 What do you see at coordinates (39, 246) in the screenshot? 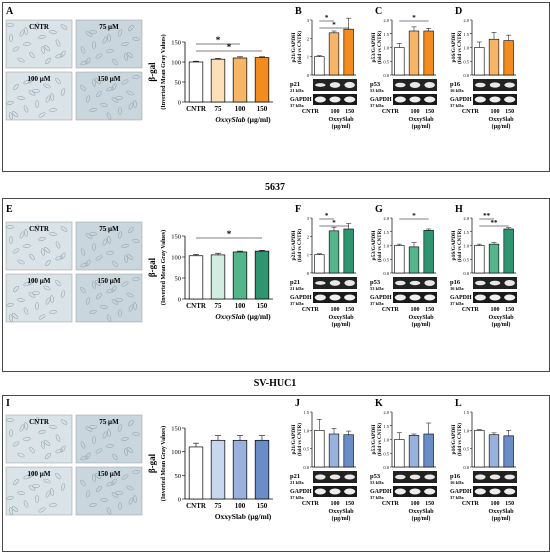
I see `micrograph-e-0: CNTR` at bounding box center [39, 246].